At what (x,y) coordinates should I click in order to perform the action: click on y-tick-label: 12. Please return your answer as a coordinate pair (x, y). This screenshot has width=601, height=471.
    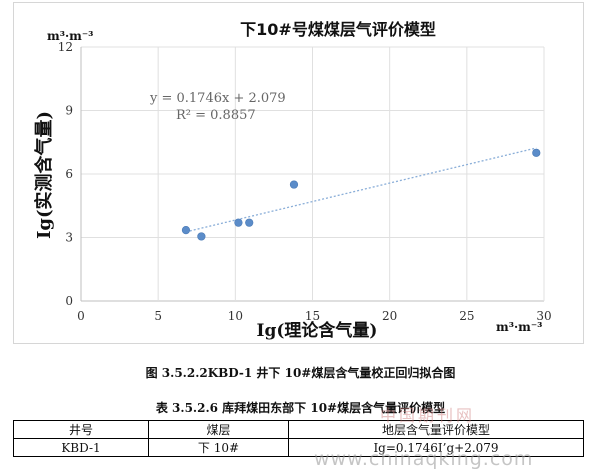
    Looking at the image, I should click on (65, 47).